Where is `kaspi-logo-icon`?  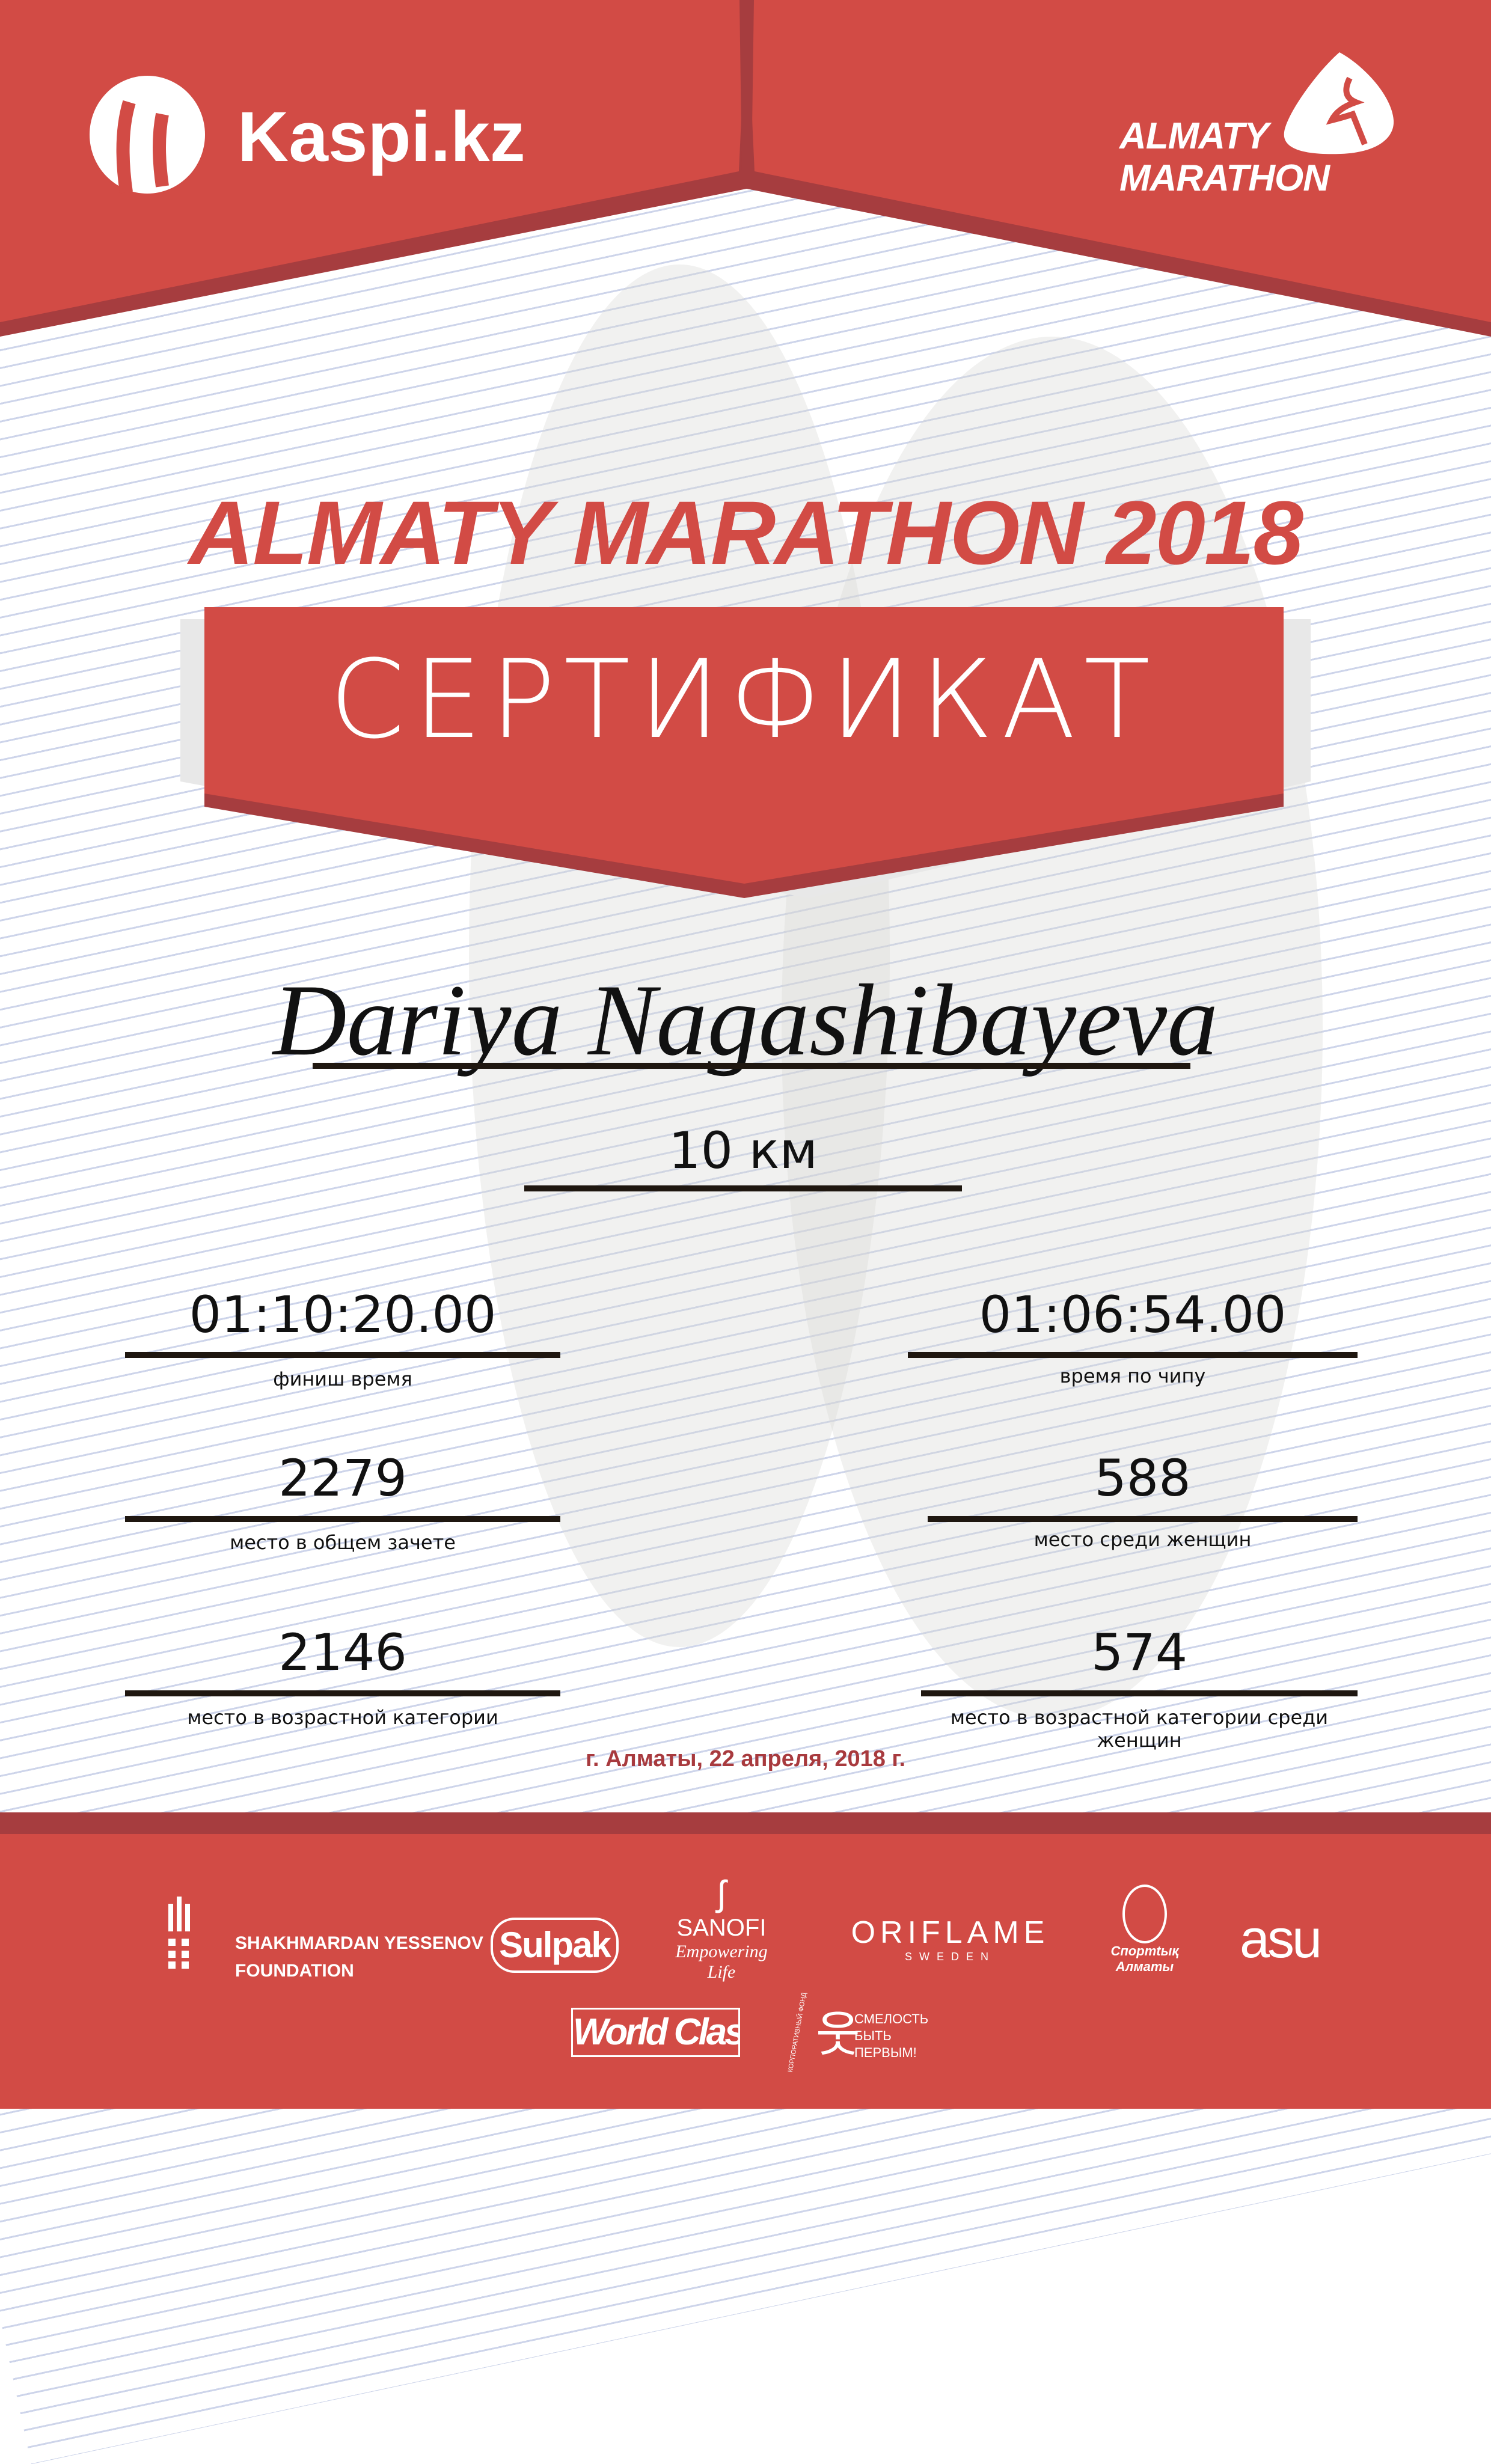
kaspi-logo-icon is located at coordinates (147, 135).